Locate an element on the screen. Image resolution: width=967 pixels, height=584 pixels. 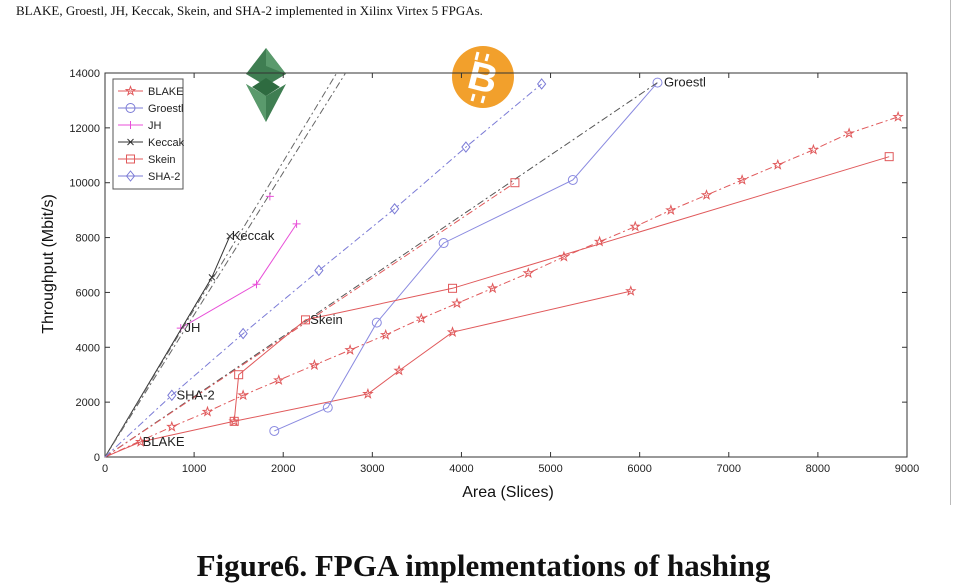
point-annotation: Keccak is located at coordinates (253, 235).